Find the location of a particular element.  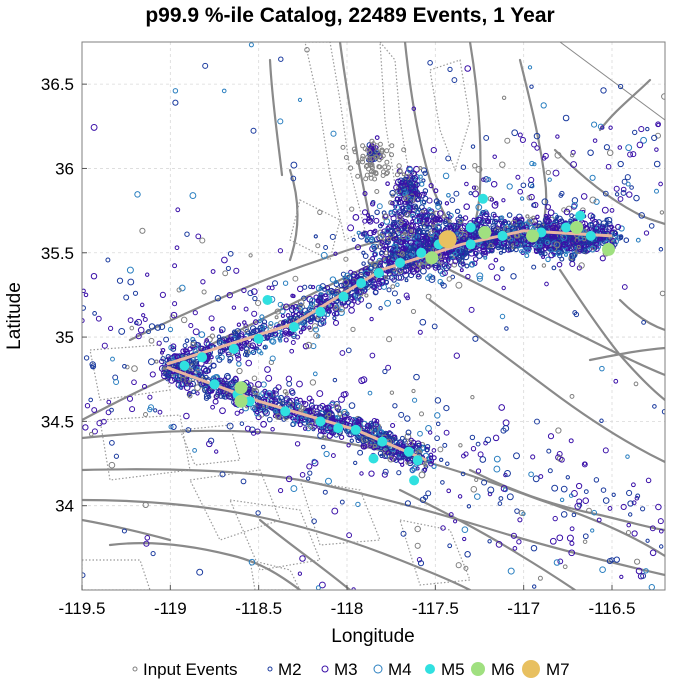

m7-event is located at coordinates (447, 239).